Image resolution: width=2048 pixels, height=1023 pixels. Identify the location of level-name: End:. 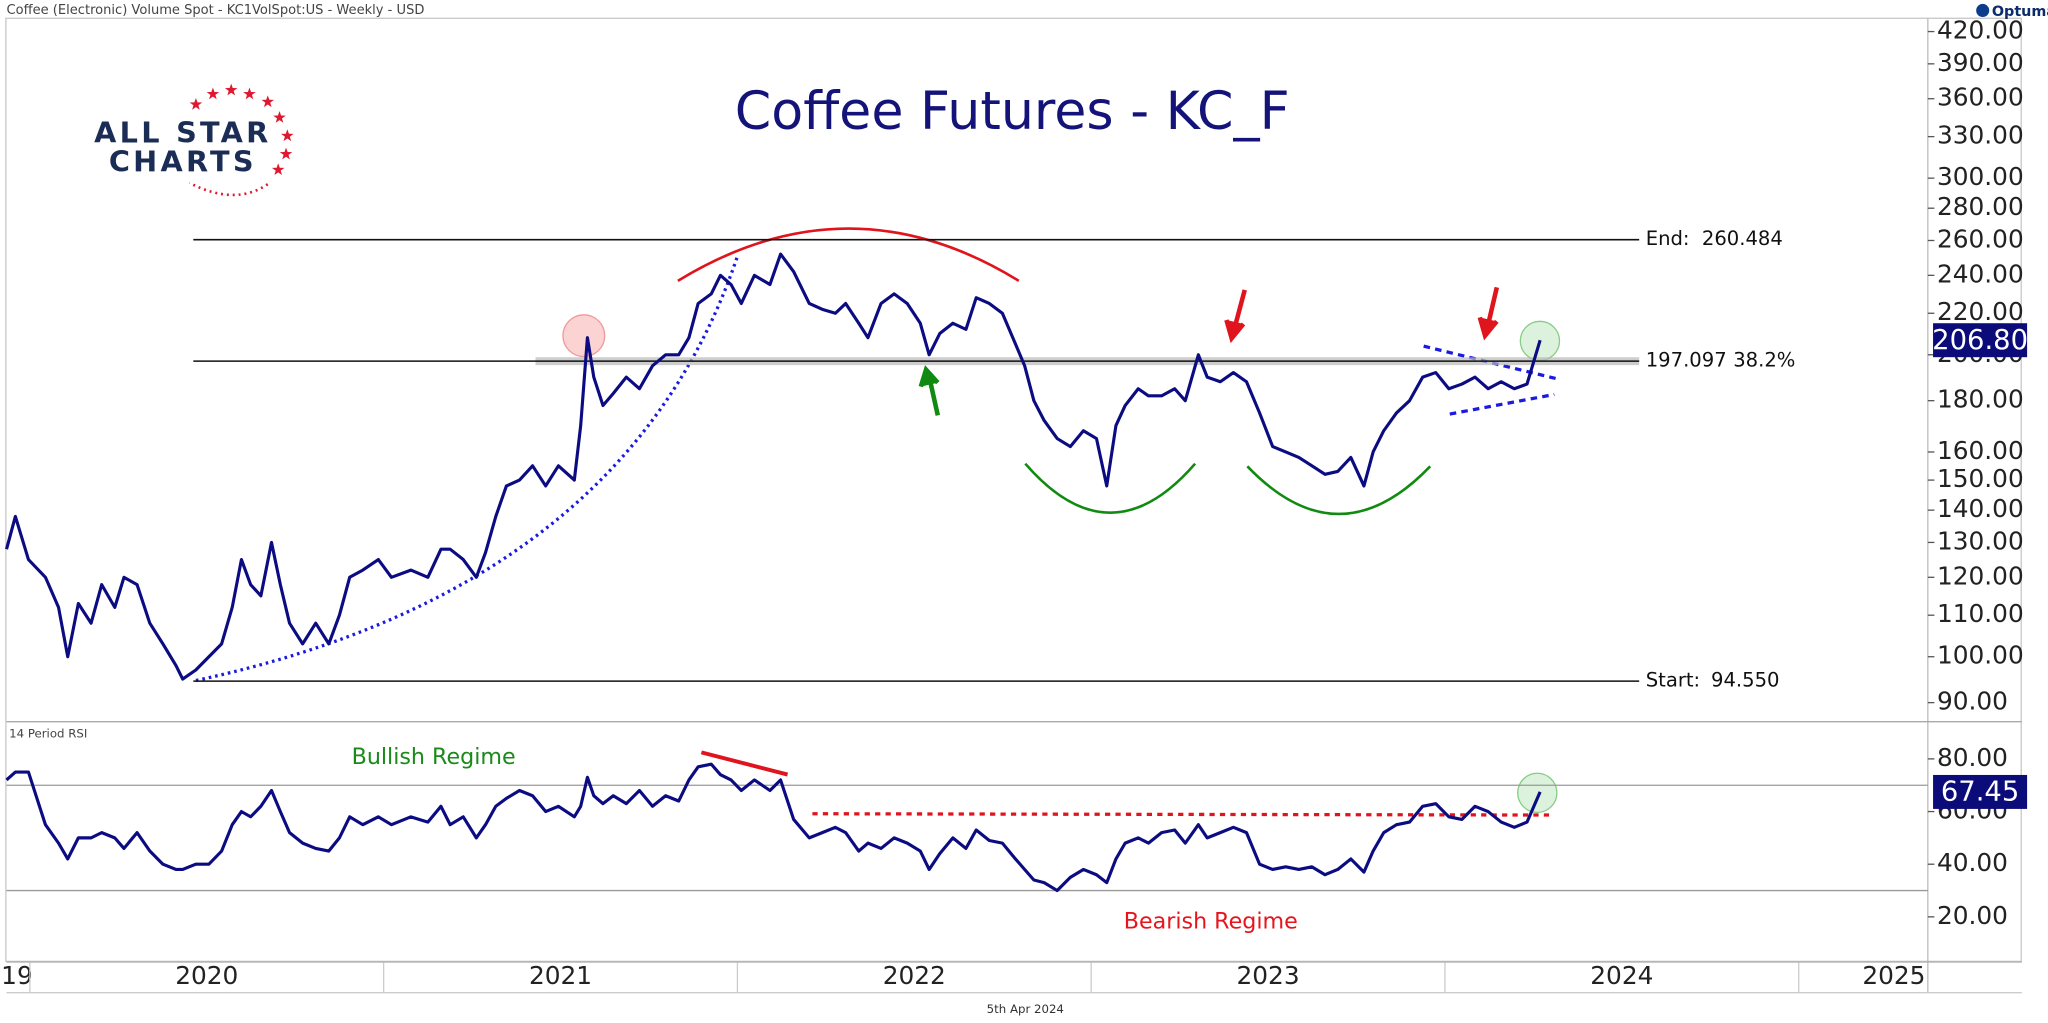
(1668, 238).